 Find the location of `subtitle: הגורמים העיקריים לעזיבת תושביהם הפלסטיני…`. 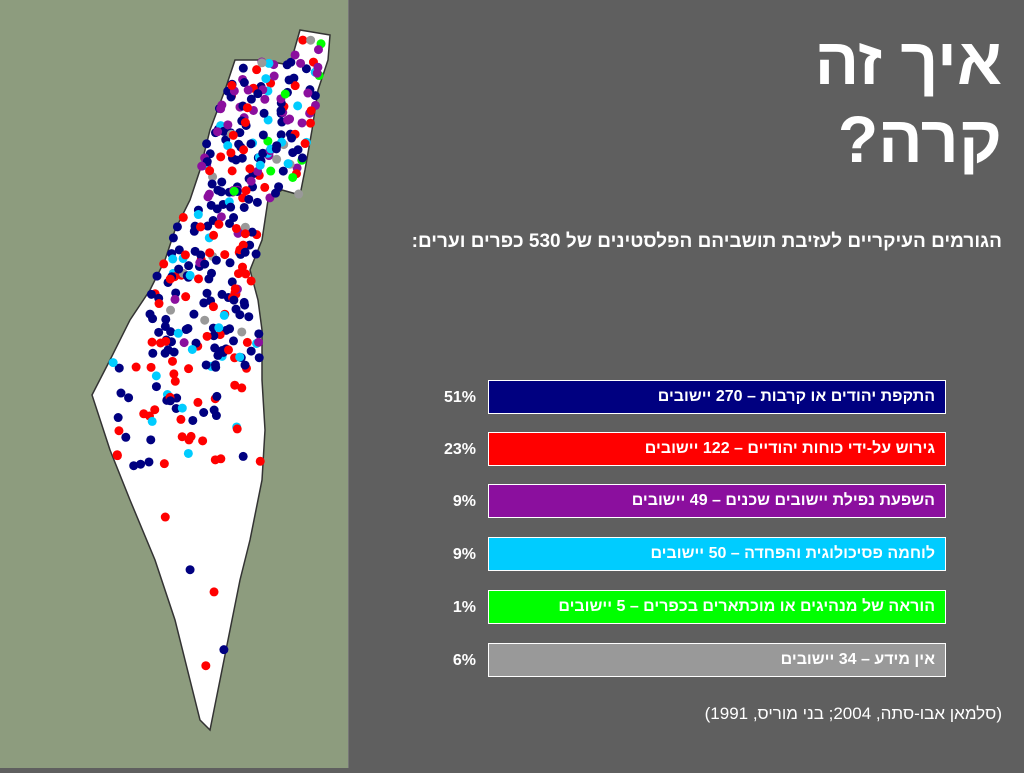

subtitle: הגורמים העיקריים לעזיבת תושביהם הפלסטיני… is located at coordinates (706, 241).